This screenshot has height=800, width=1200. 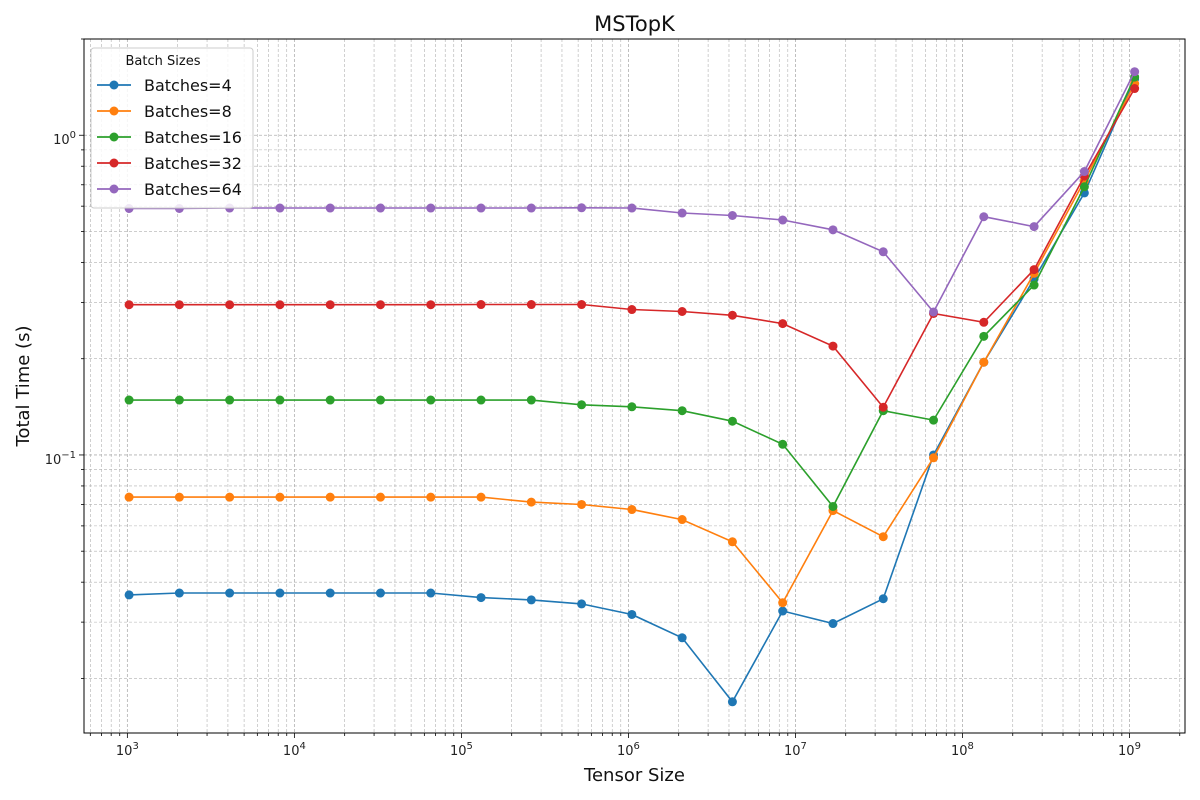 I want to click on tick-label-exponent: 7, so click(x=804, y=746).